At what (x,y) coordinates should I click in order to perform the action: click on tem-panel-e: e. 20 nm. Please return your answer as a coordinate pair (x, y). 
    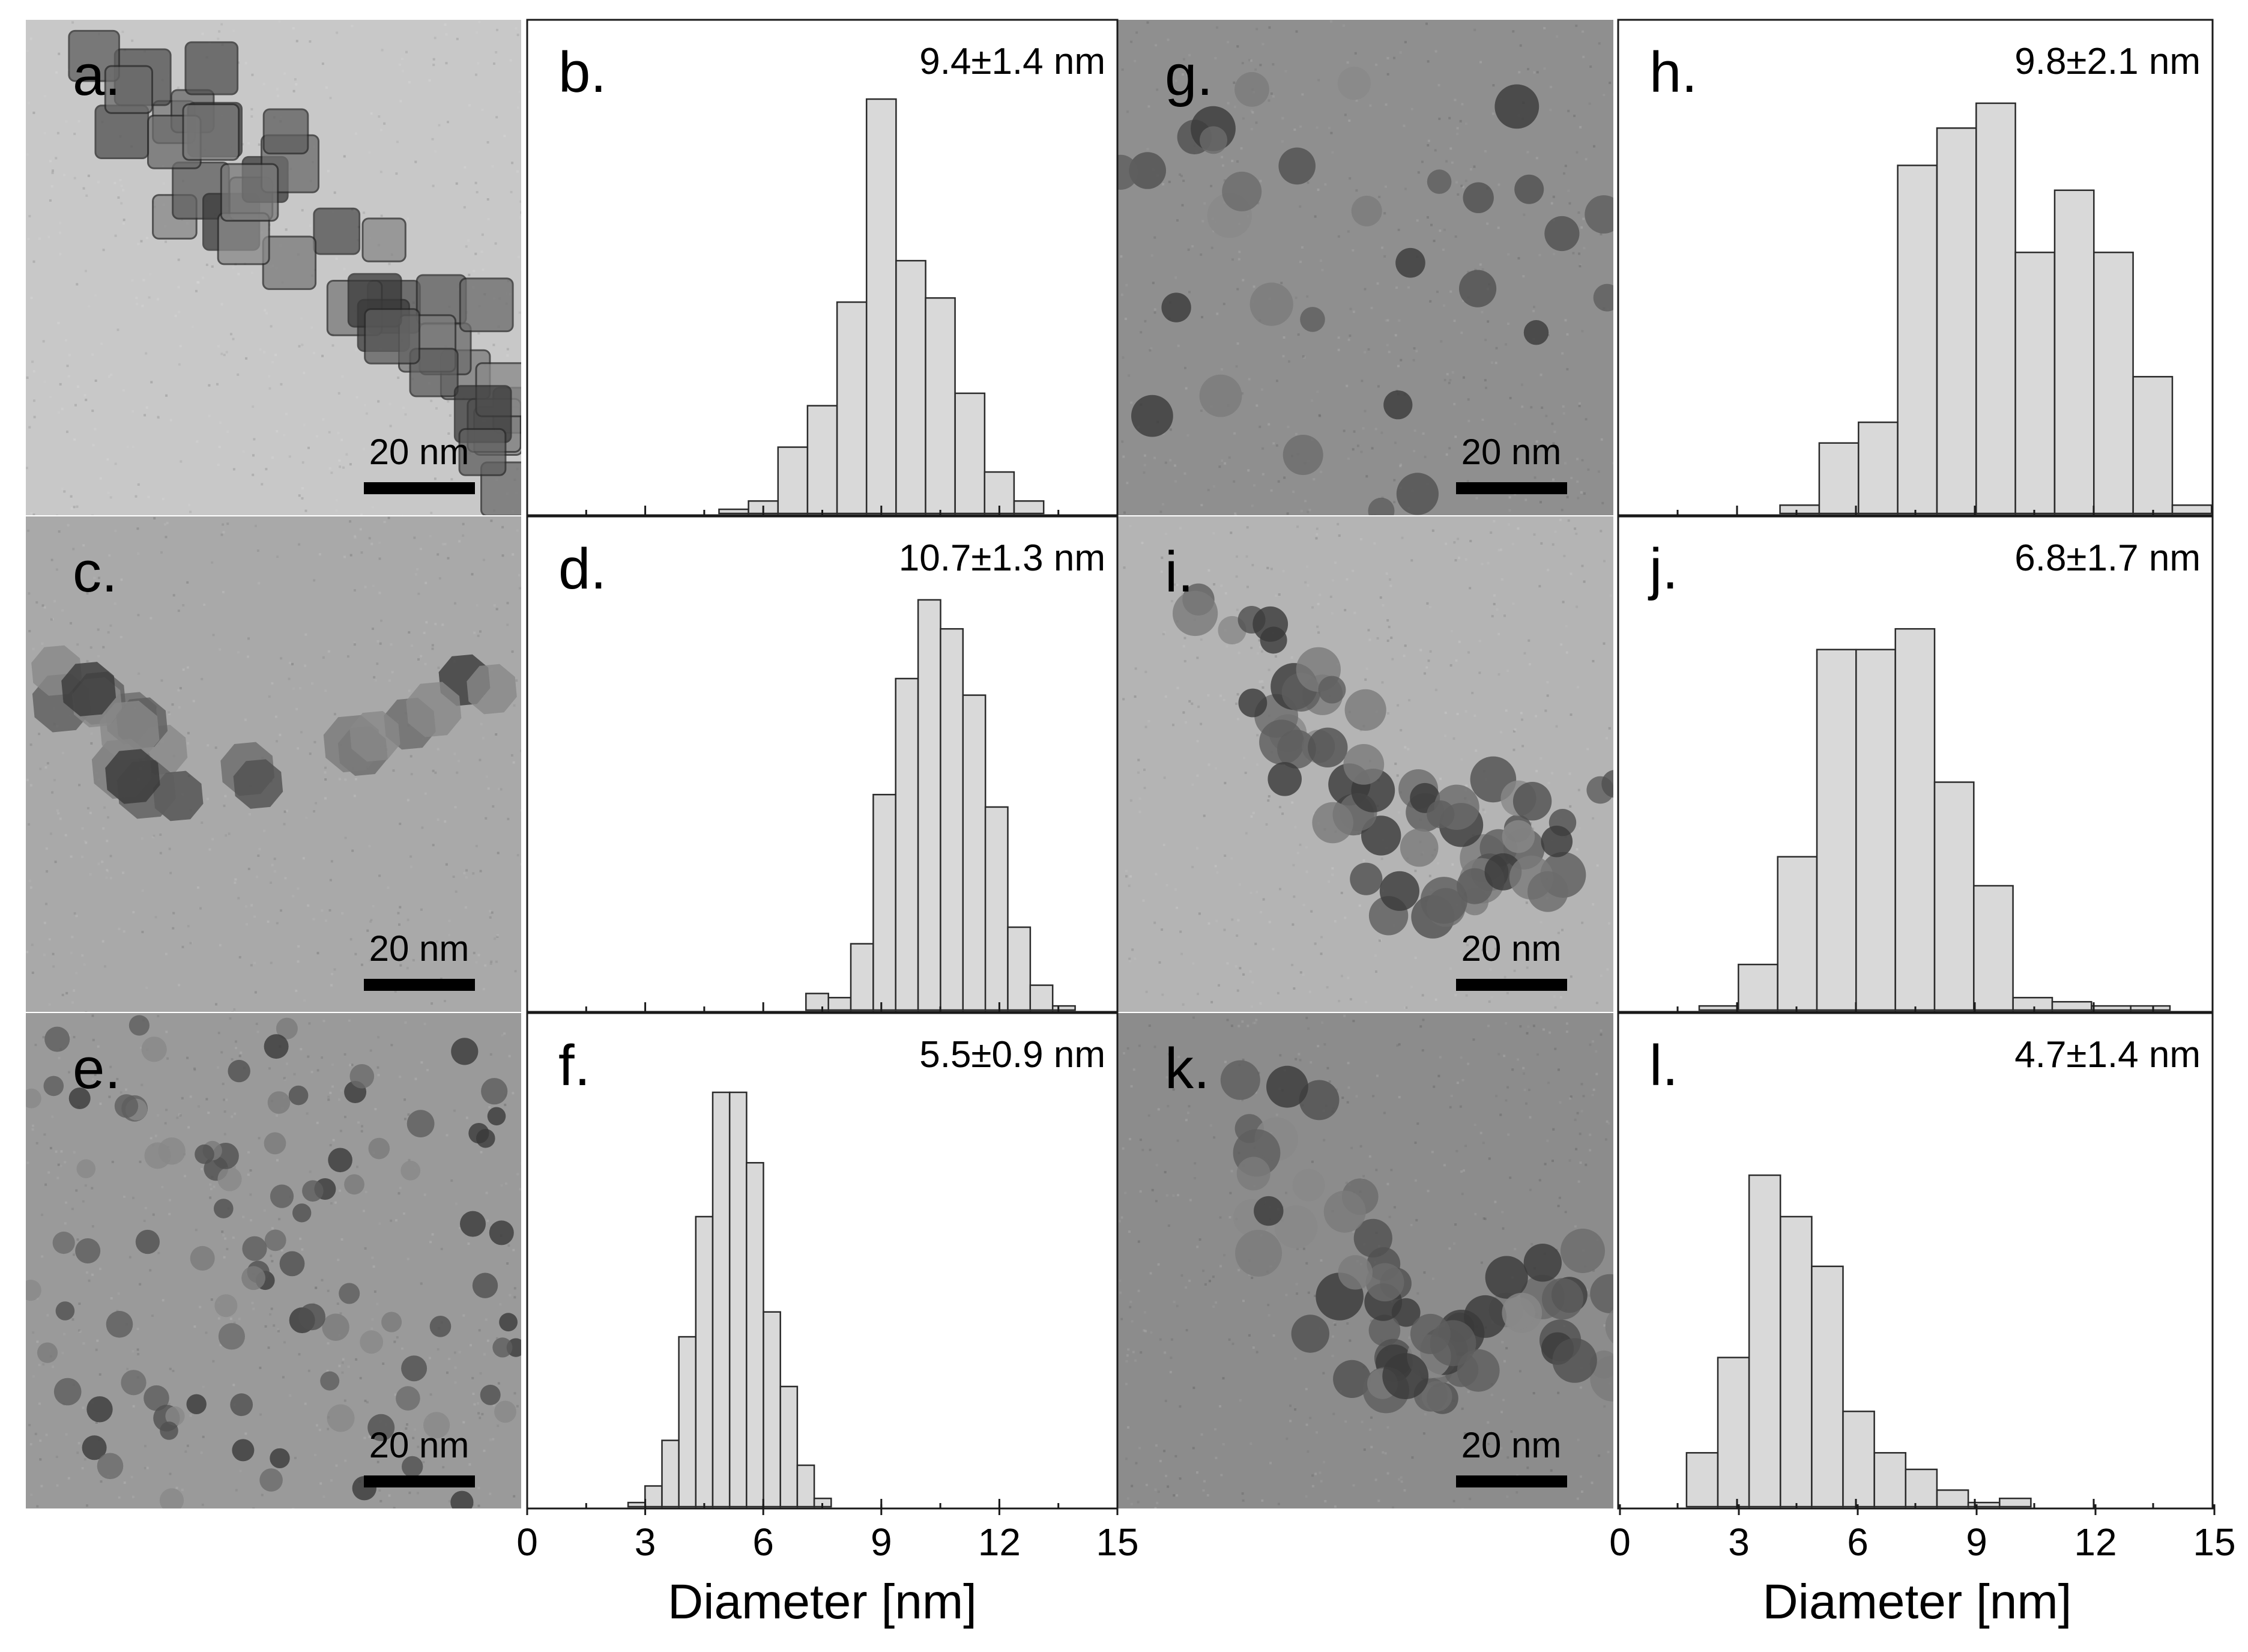
    Looking at the image, I should click on (273, 1260).